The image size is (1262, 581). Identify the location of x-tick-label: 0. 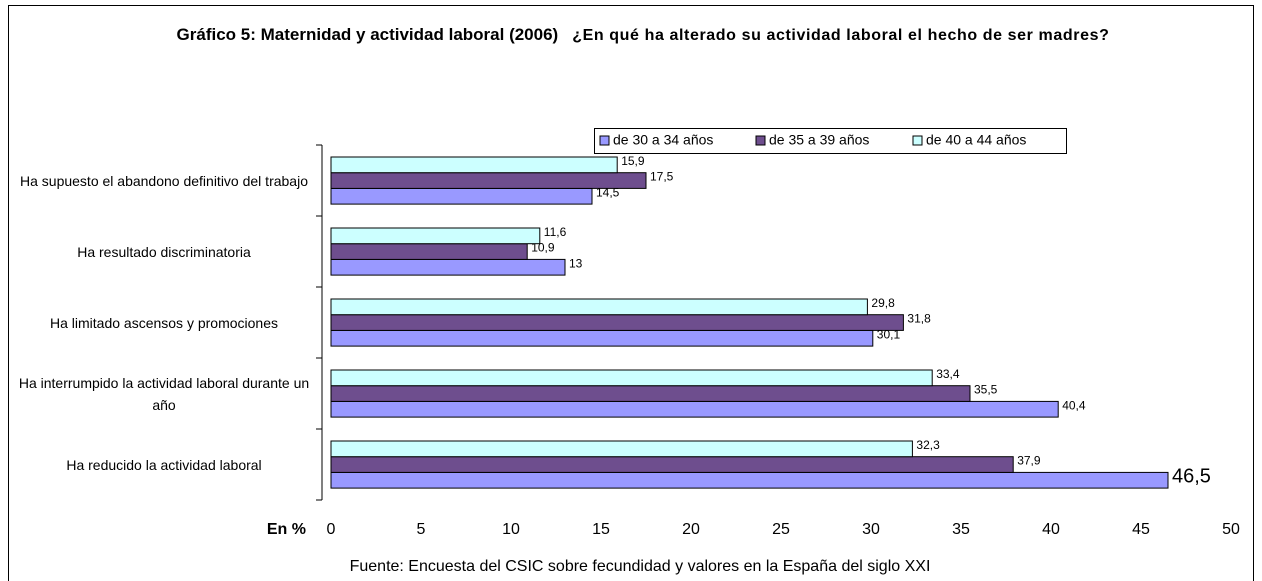
(331, 529).